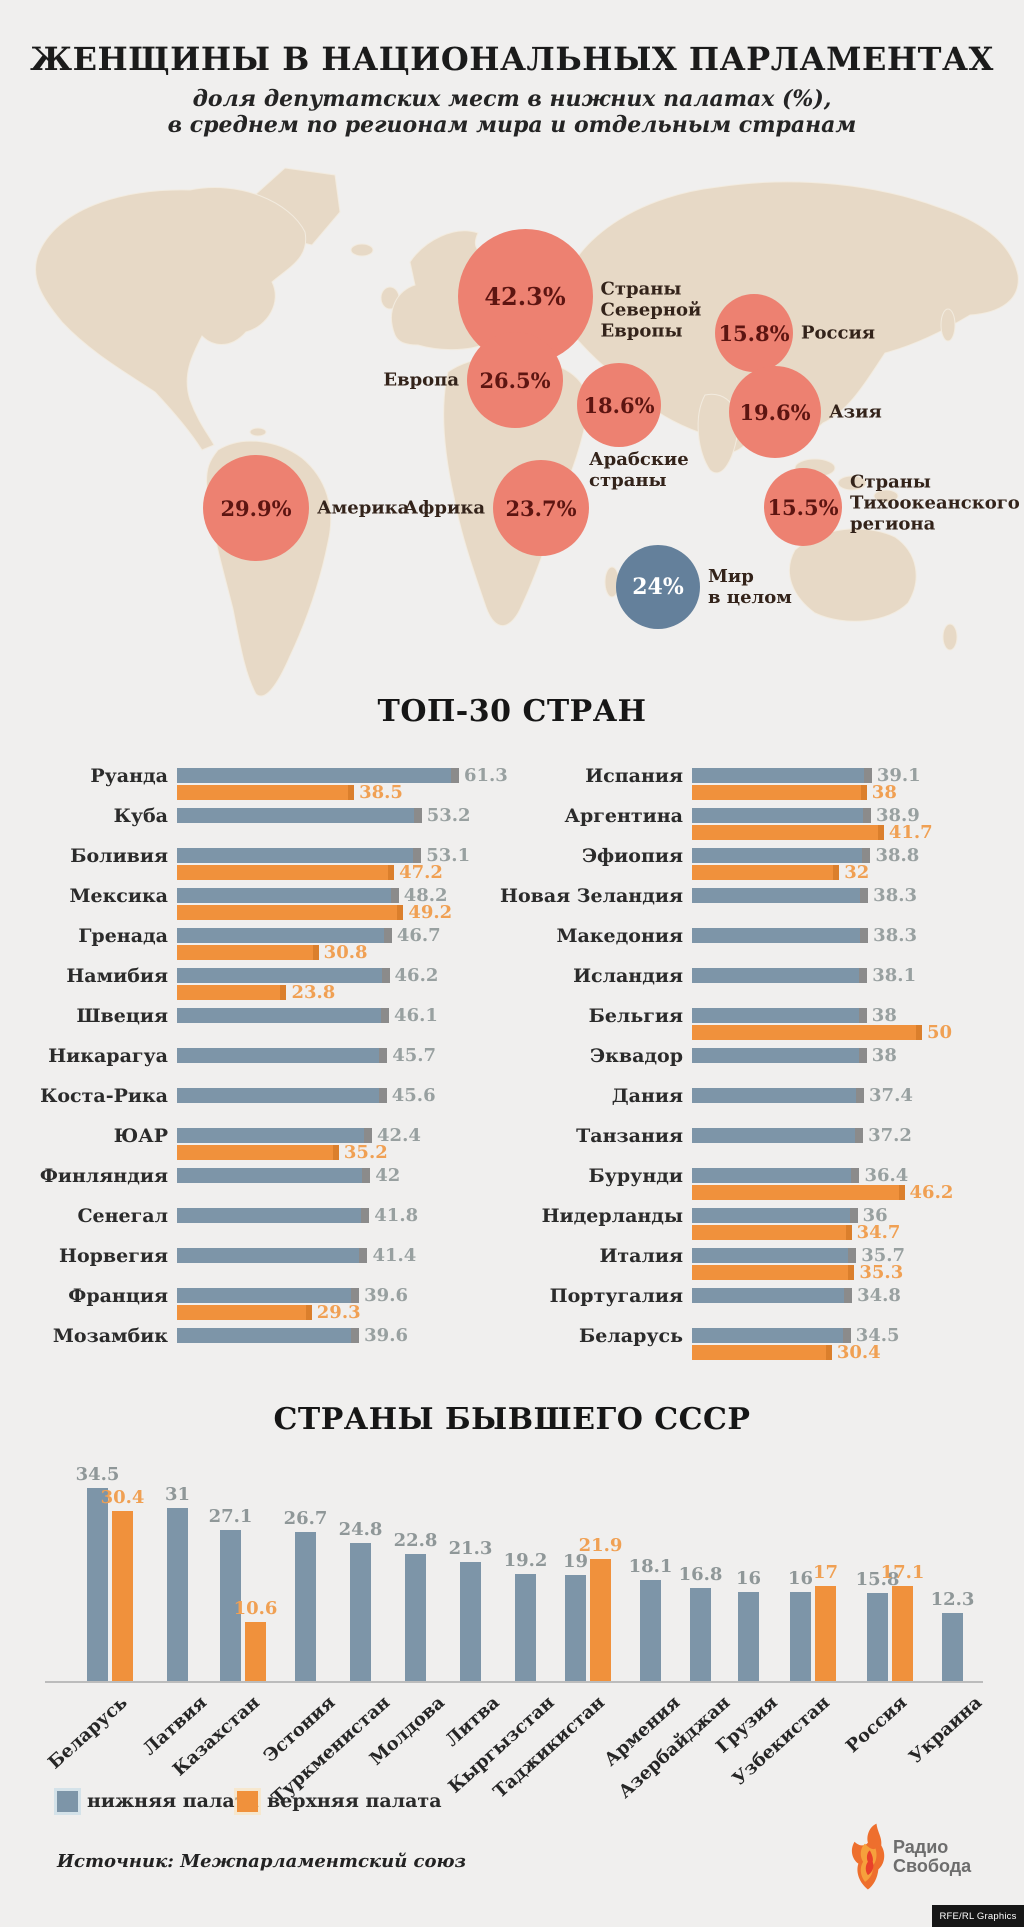 Image resolution: width=1024 pixels, height=1927 pixels. Describe the element at coordinates (700, 1574) in the screenshot. I see `column-value: 16.8` at that location.